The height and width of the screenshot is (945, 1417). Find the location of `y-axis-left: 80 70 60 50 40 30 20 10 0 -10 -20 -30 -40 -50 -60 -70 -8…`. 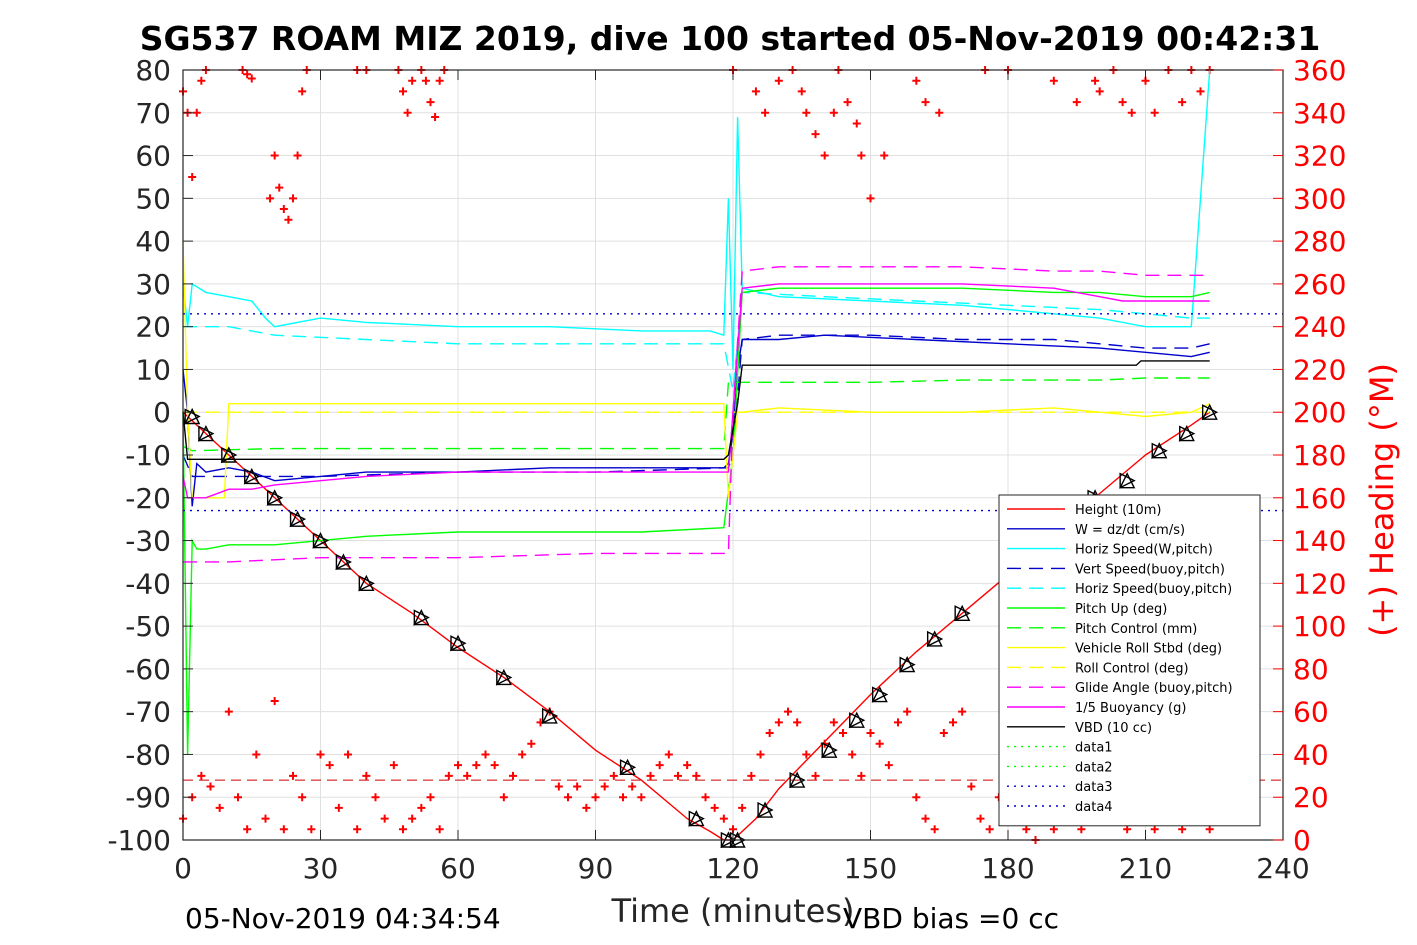

y-axis-left: 80 70 60 50 40 30 20 10 0 -10 -20 -30 -40 -50 -60 -70 -8… is located at coordinates (150, 455).